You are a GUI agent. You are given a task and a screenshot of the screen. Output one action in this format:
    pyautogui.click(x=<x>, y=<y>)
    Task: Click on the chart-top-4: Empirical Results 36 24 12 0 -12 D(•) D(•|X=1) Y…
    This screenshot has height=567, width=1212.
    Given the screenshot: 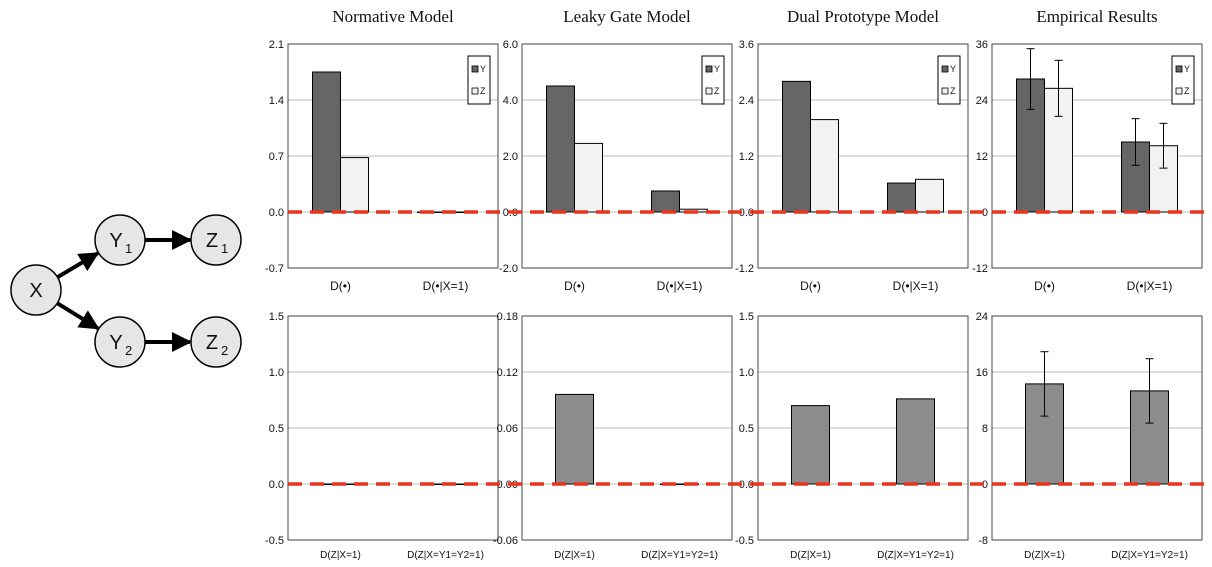 What is the action you would take?
    pyautogui.click(x=1087, y=150)
    